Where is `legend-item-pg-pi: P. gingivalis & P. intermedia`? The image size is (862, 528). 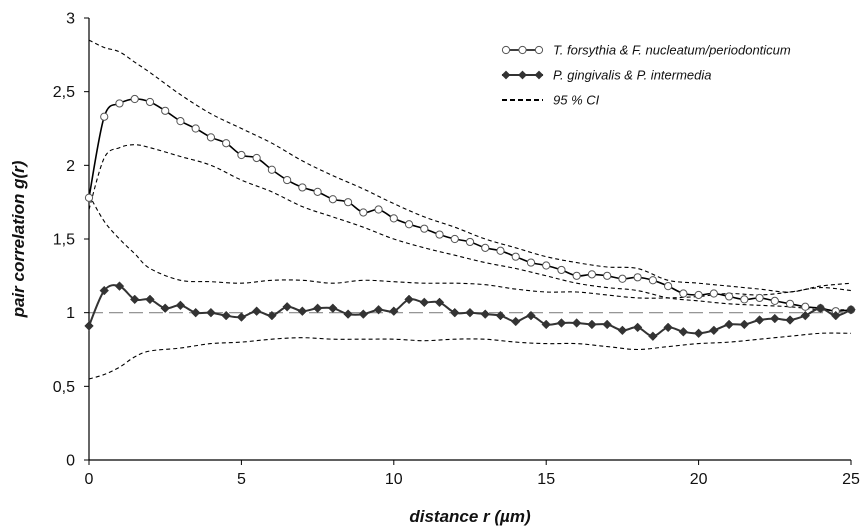 legend-item-pg-pi: P. gingivalis & P. intermedia is located at coordinates (606, 75).